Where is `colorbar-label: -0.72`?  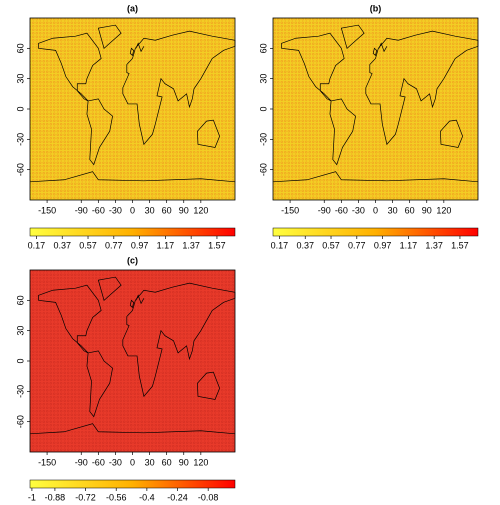 colorbar-label: -0.72 is located at coordinates (85, 497).